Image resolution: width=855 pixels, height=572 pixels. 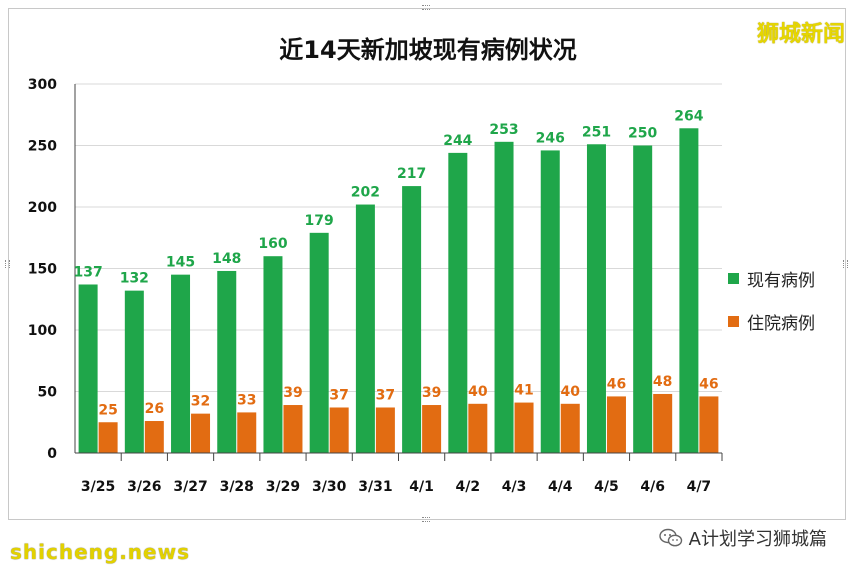 I want to click on data-label-current: 202, so click(x=365, y=193).